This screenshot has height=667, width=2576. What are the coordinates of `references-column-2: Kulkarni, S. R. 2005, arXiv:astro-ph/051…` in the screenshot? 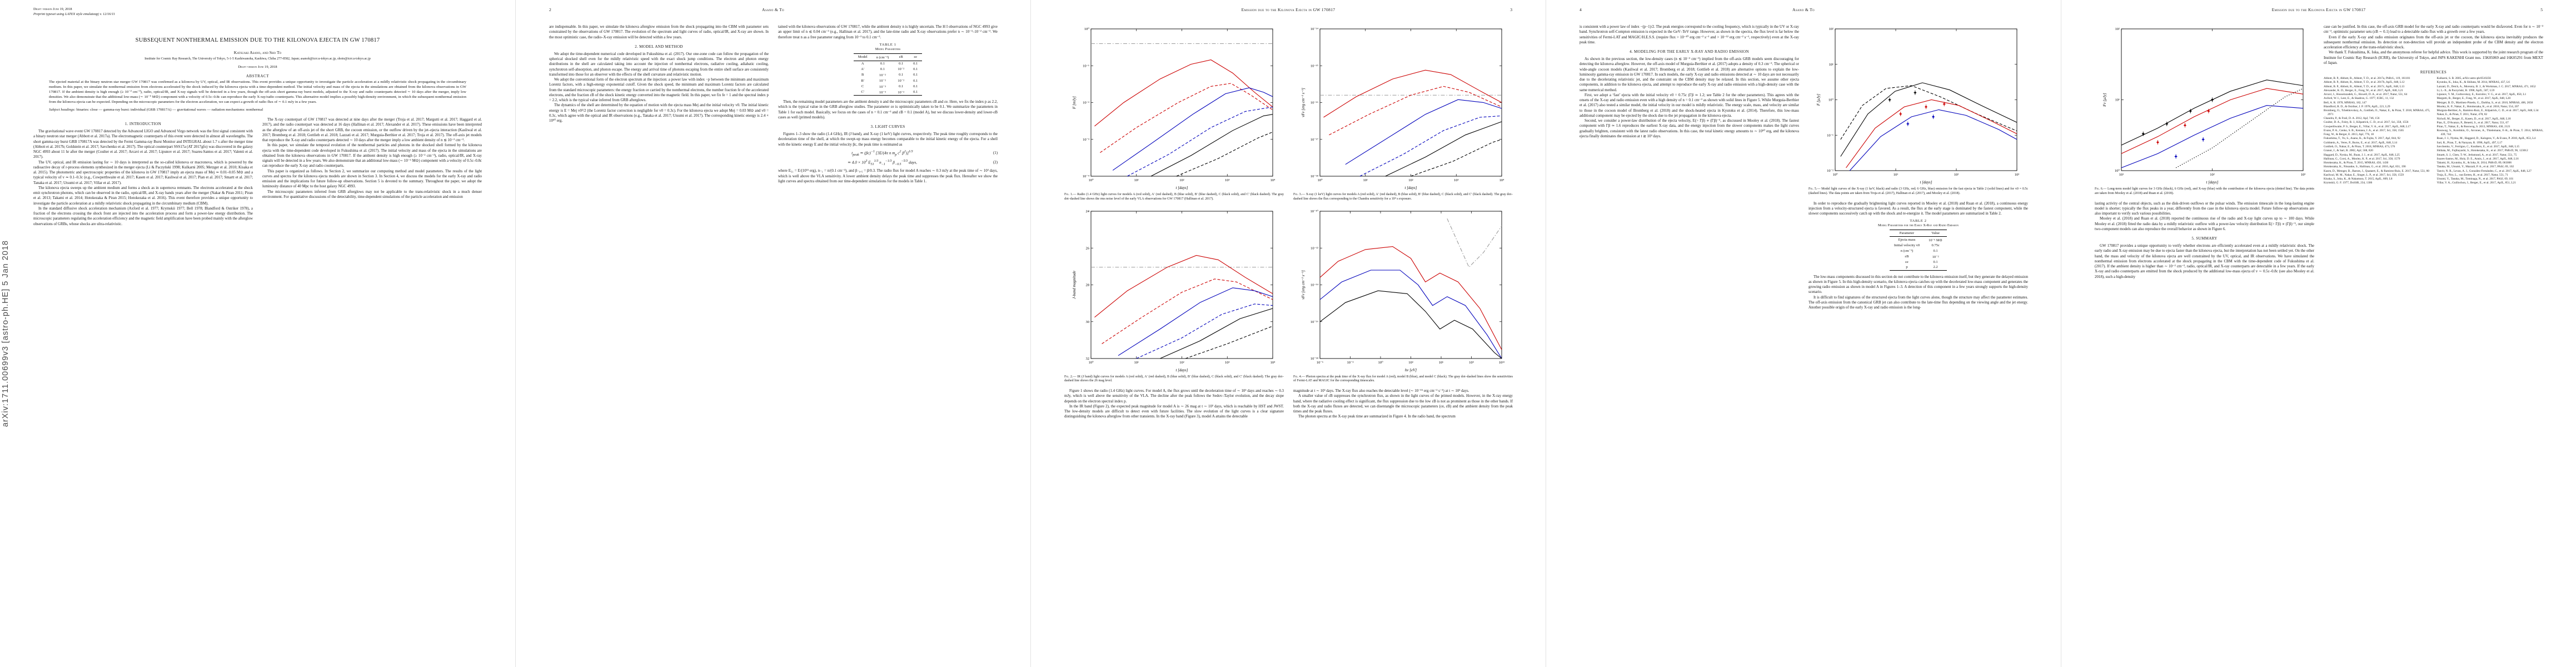 It's located at (2490, 131).